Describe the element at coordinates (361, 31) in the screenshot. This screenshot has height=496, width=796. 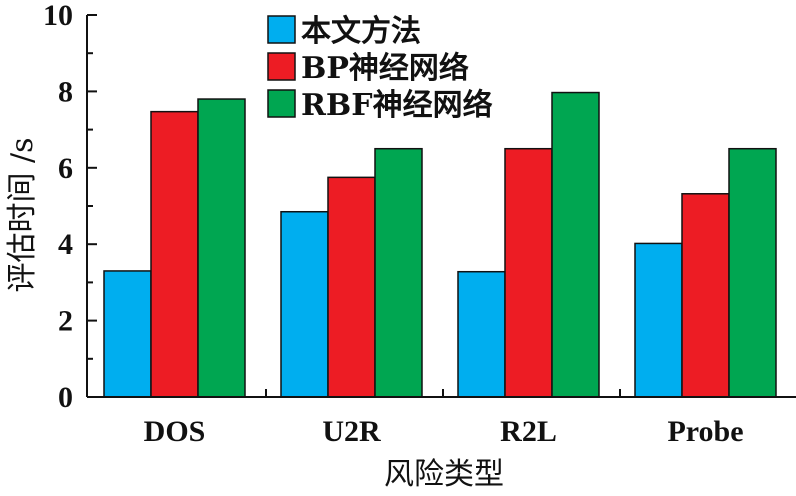
I see `legend-label: 本文方法` at that location.